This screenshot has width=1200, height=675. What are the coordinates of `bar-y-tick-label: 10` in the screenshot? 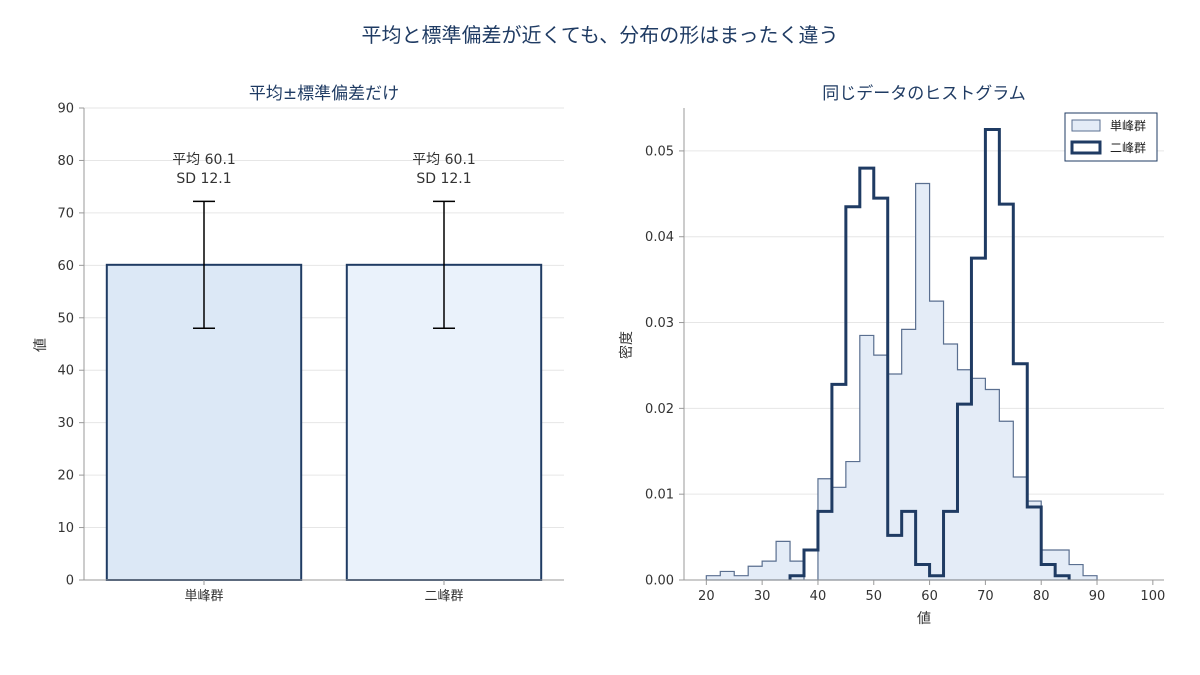 It's located at (65, 528).